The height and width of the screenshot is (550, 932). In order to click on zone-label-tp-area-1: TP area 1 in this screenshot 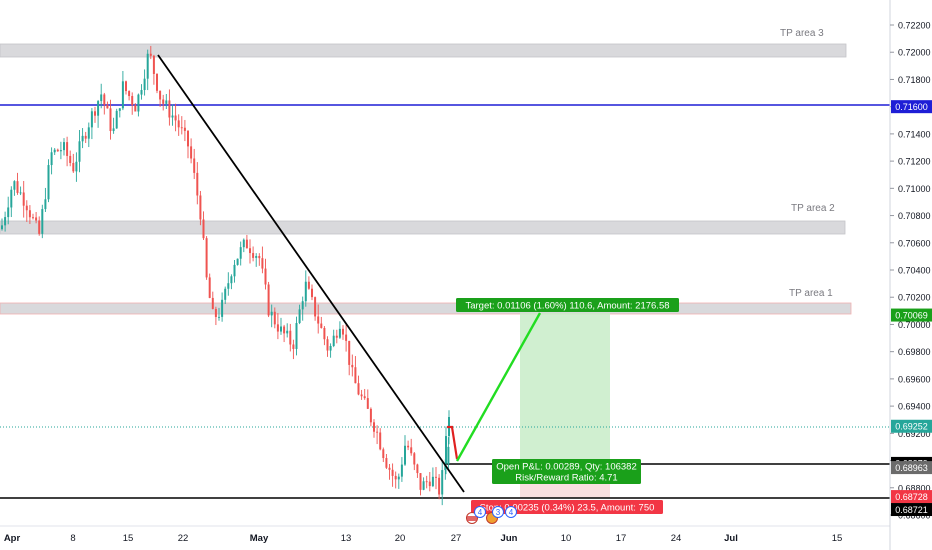, I will do `click(811, 293)`.